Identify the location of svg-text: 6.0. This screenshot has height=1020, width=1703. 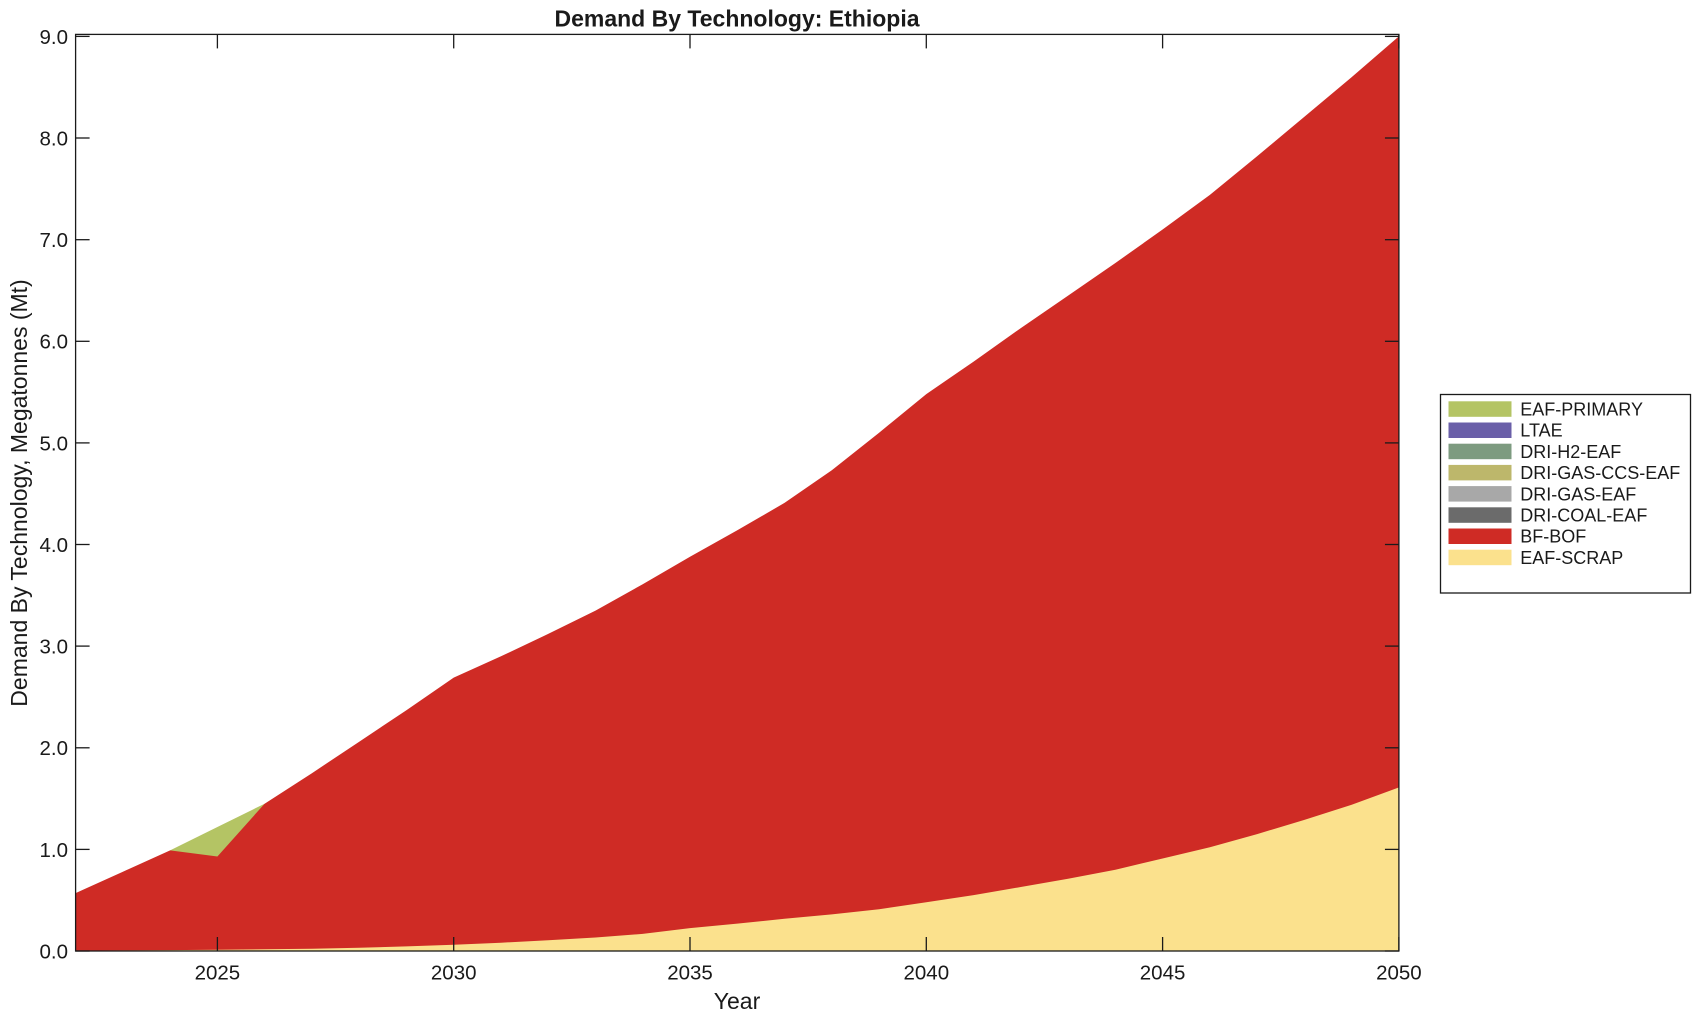
(54, 342).